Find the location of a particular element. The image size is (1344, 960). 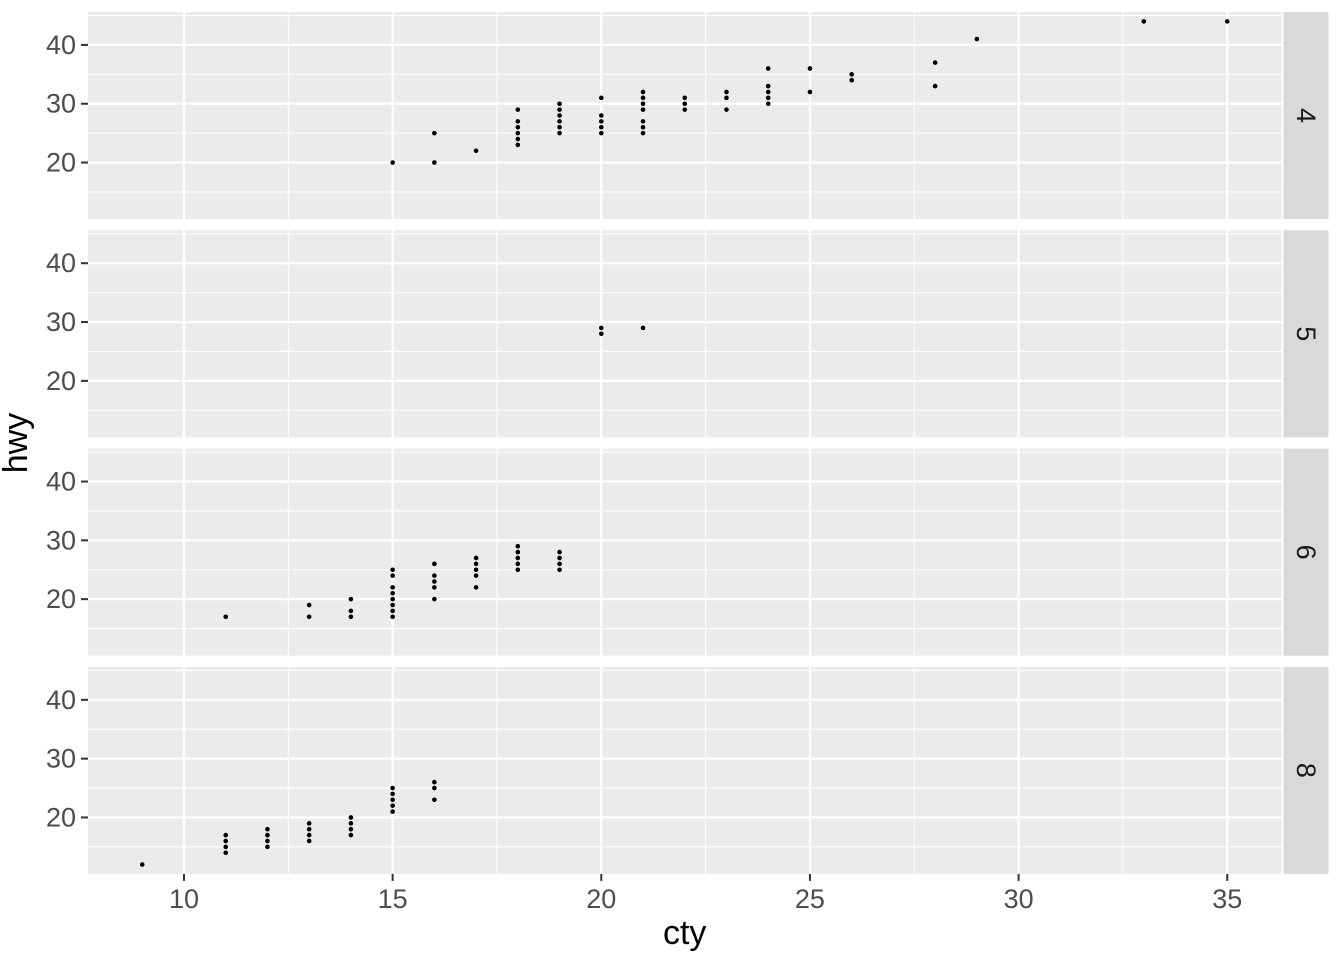

x-axis-tick-label: 35 is located at coordinates (1227, 899).